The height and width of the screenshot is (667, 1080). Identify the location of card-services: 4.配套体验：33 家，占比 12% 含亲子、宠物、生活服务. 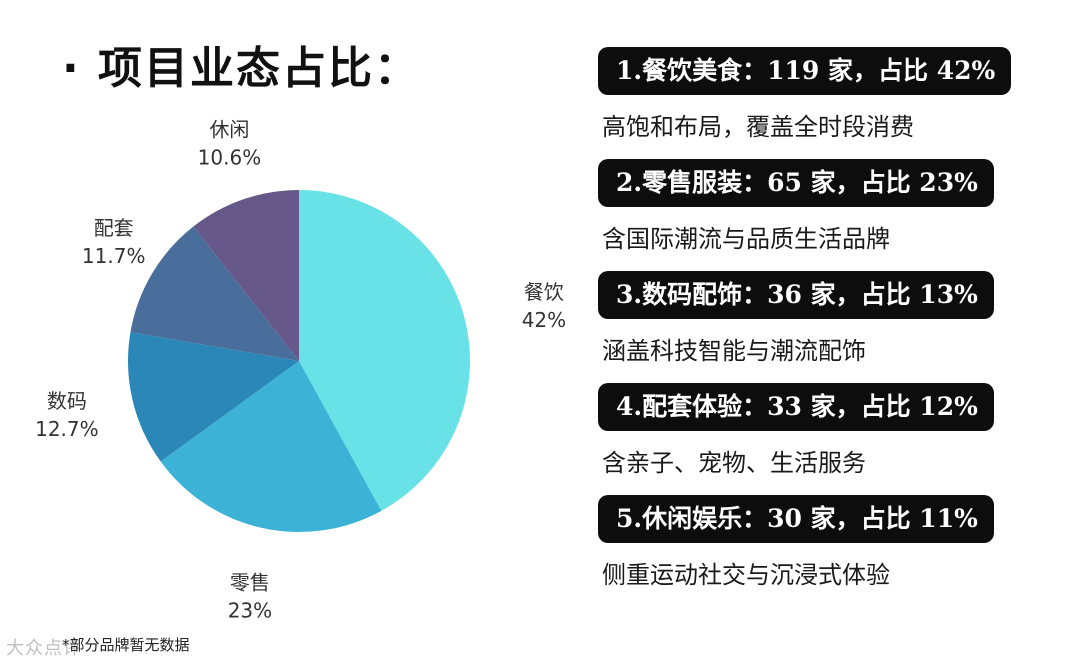
(833, 439).